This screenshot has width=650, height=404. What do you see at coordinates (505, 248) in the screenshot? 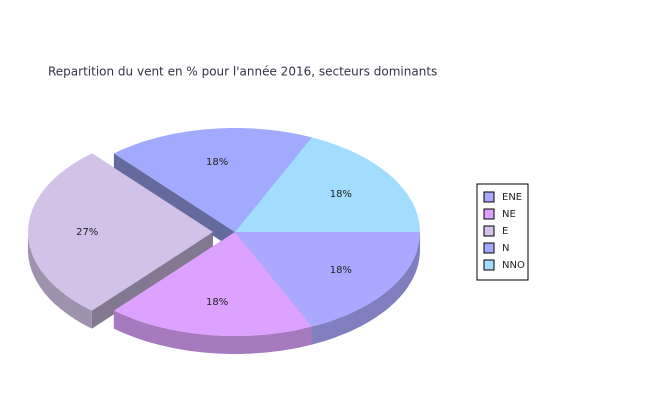
I see `legend-label: N` at bounding box center [505, 248].